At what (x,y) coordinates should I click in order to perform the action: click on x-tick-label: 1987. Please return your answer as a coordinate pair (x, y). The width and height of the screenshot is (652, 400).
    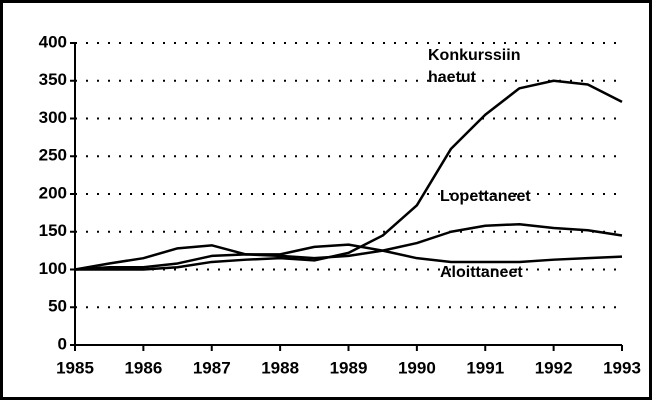
    Looking at the image, I should click on (212, 367).